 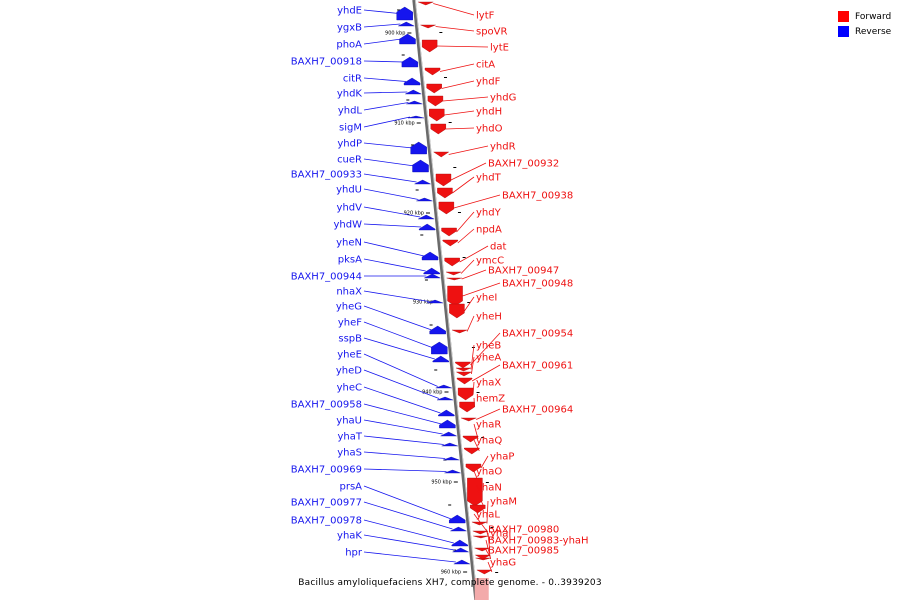 I want to click on forward-gene-label: BAXH7_00954, so click(x=537, y=334).